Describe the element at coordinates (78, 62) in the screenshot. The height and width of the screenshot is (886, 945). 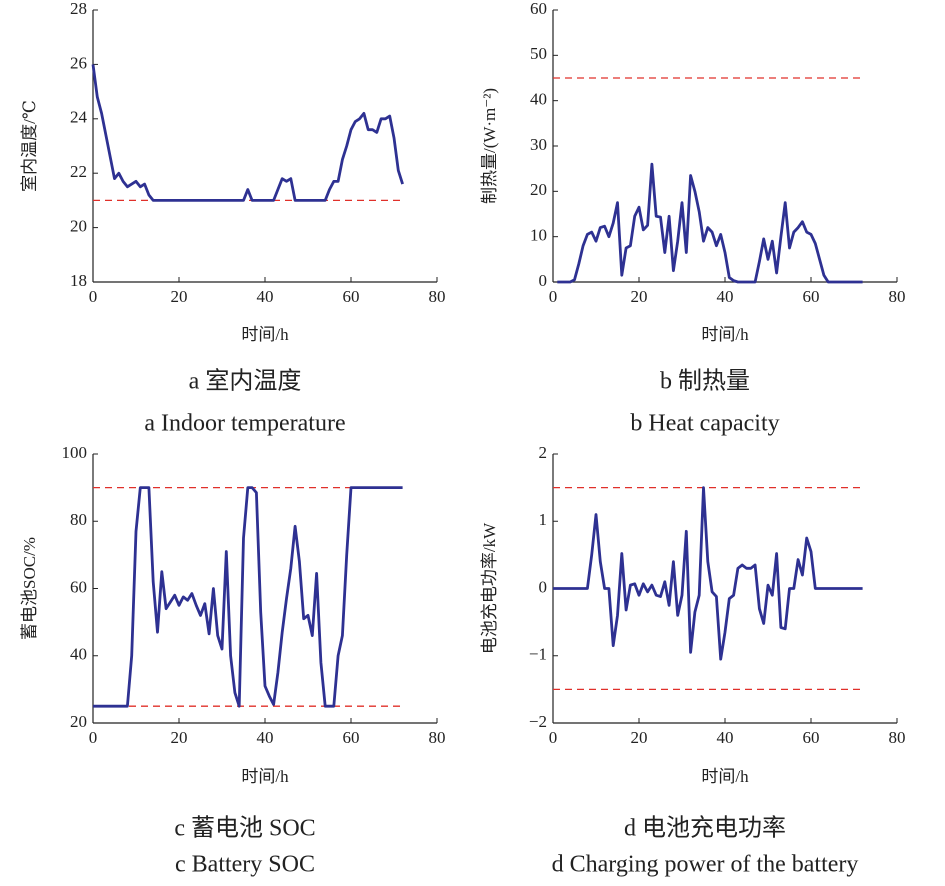
I see `y-tick-label: 26` at that location.